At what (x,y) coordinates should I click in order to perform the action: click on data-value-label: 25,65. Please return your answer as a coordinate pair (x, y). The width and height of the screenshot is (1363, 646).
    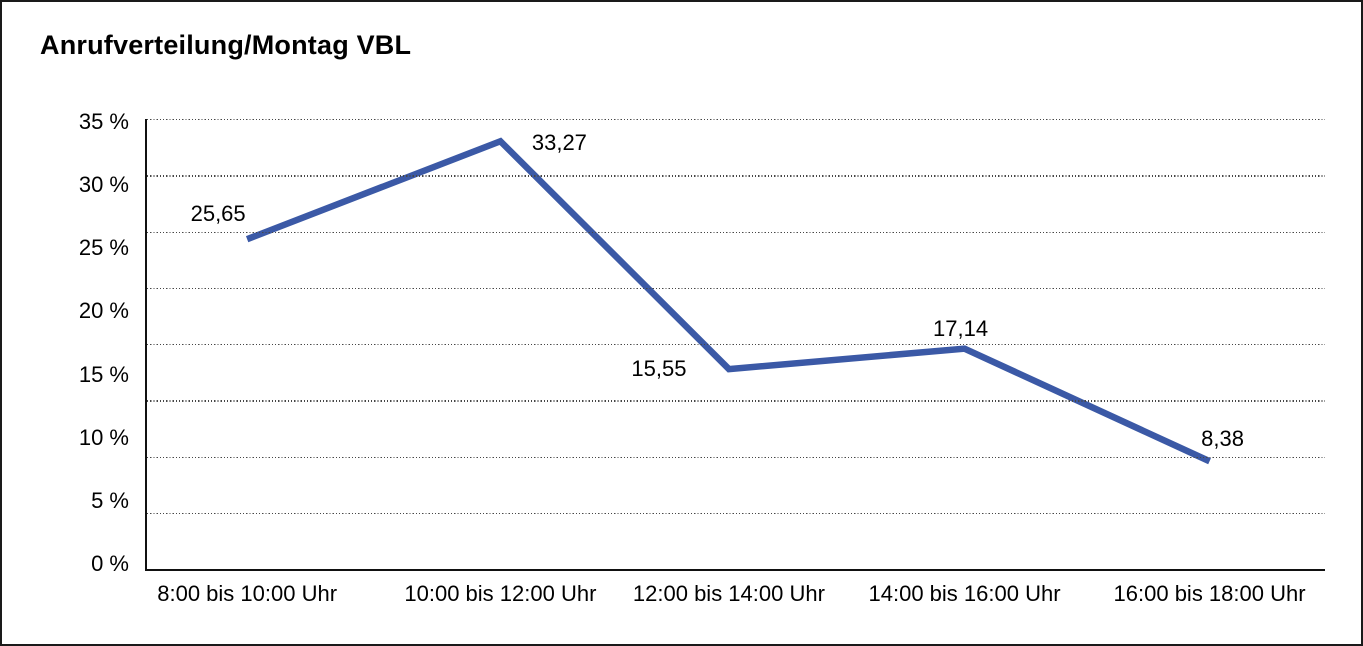
    Looking at the image, I should click on (218, 214).